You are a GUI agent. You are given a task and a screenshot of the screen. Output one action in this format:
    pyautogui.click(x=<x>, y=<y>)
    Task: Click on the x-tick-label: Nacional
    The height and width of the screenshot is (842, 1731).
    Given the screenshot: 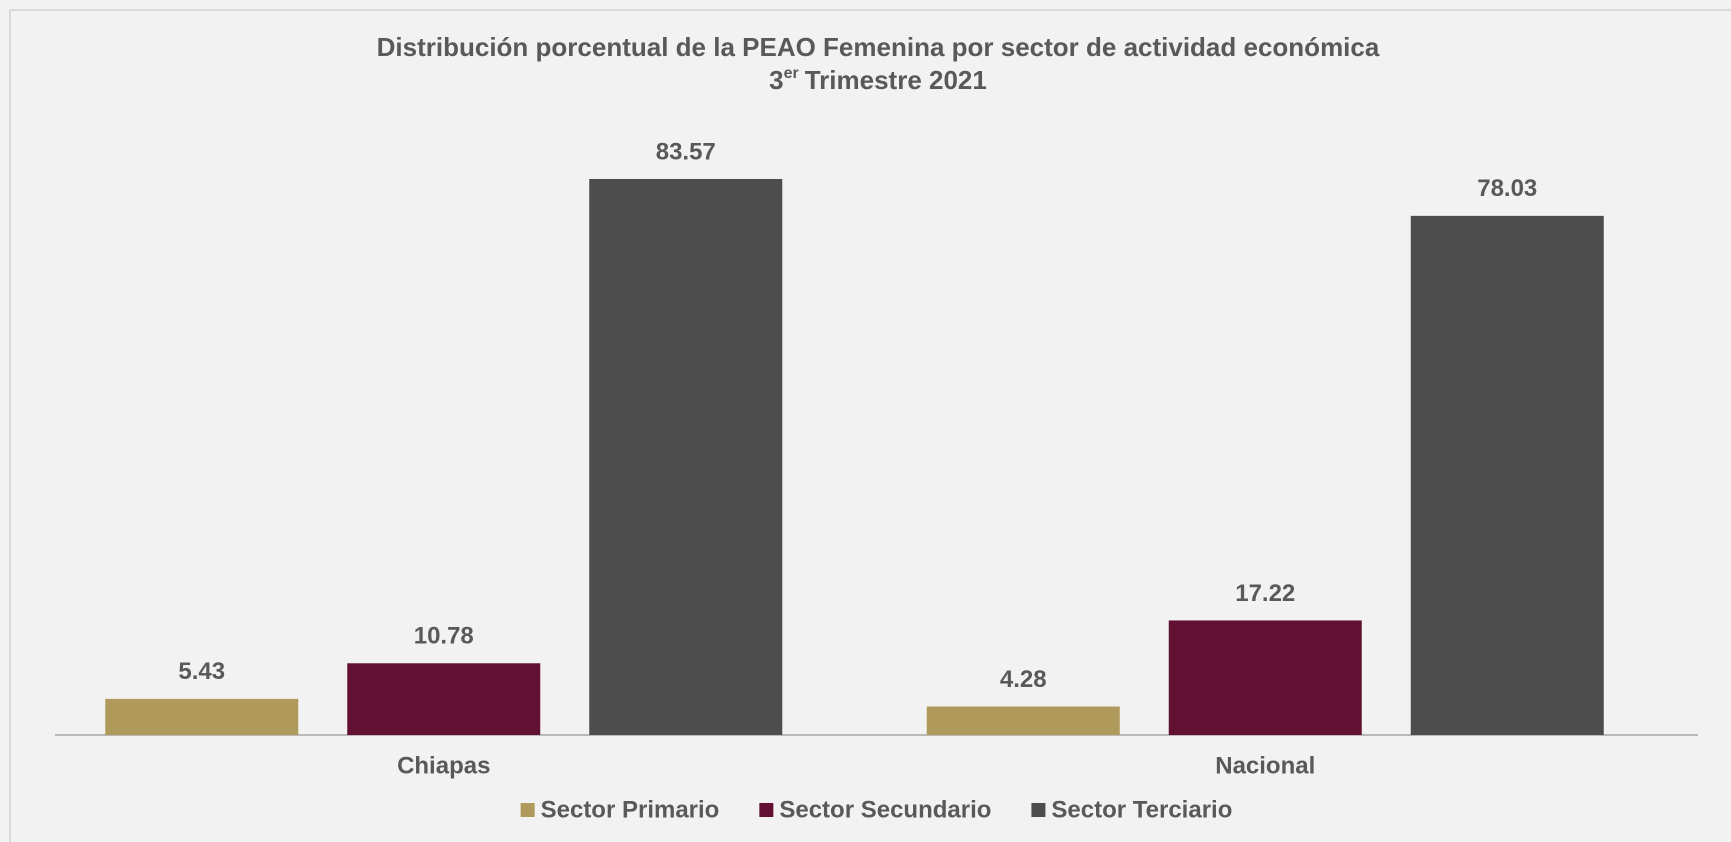 What is the action you would take?
    pyautogui.click(x=1265, y=765)
    